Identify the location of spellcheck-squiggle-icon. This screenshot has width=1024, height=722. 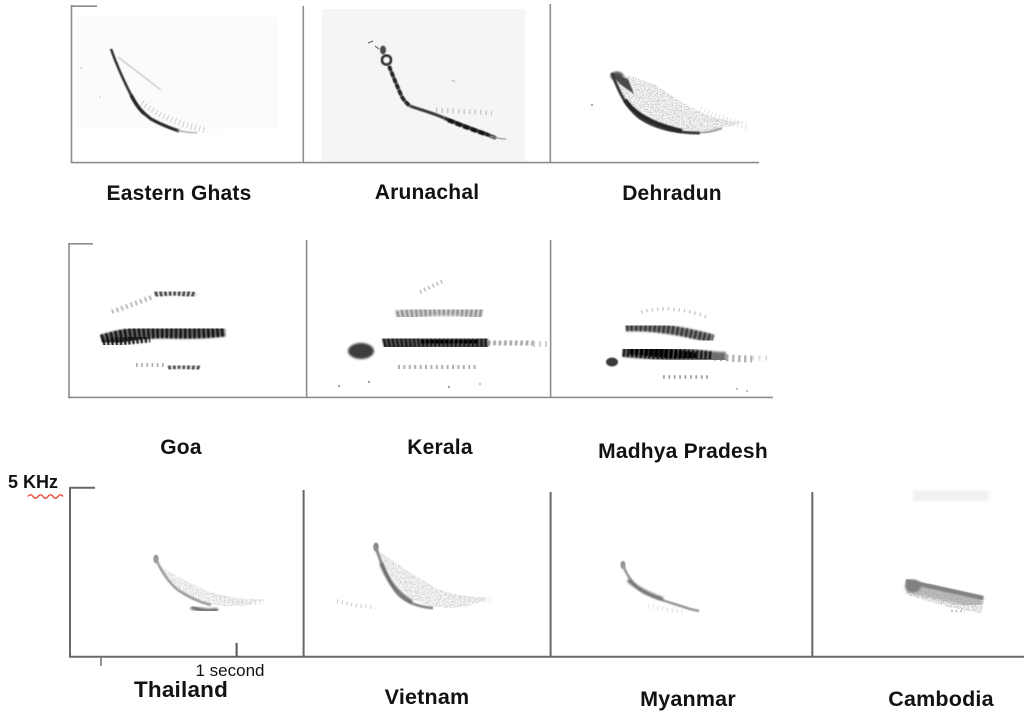
(45, 496).